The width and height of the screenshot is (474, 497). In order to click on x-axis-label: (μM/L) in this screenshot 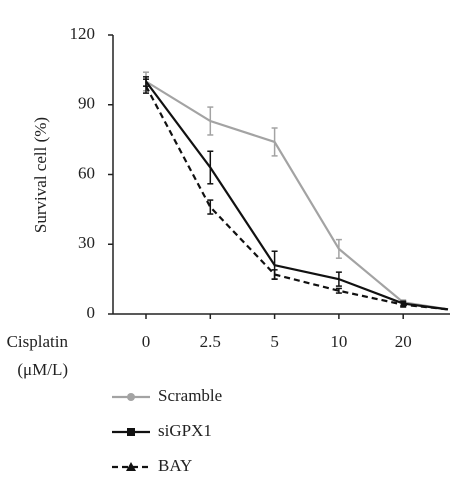, I will do `click(42, 369)`.